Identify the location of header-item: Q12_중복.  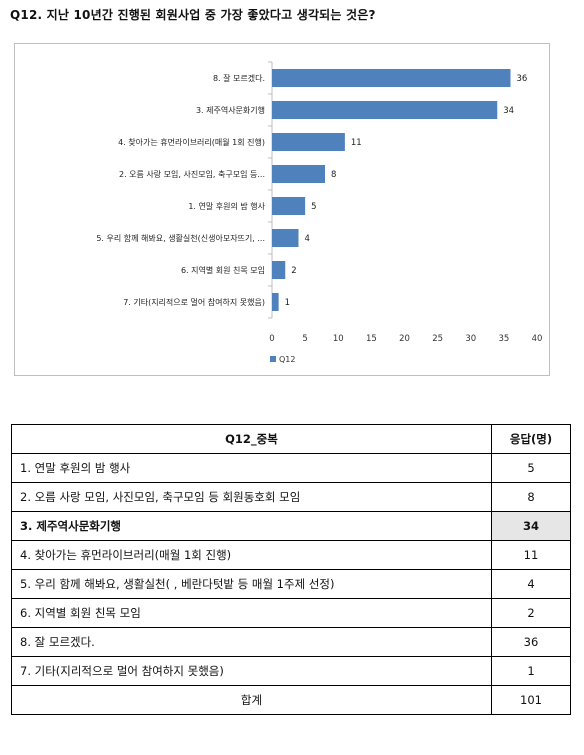
(251, 439).